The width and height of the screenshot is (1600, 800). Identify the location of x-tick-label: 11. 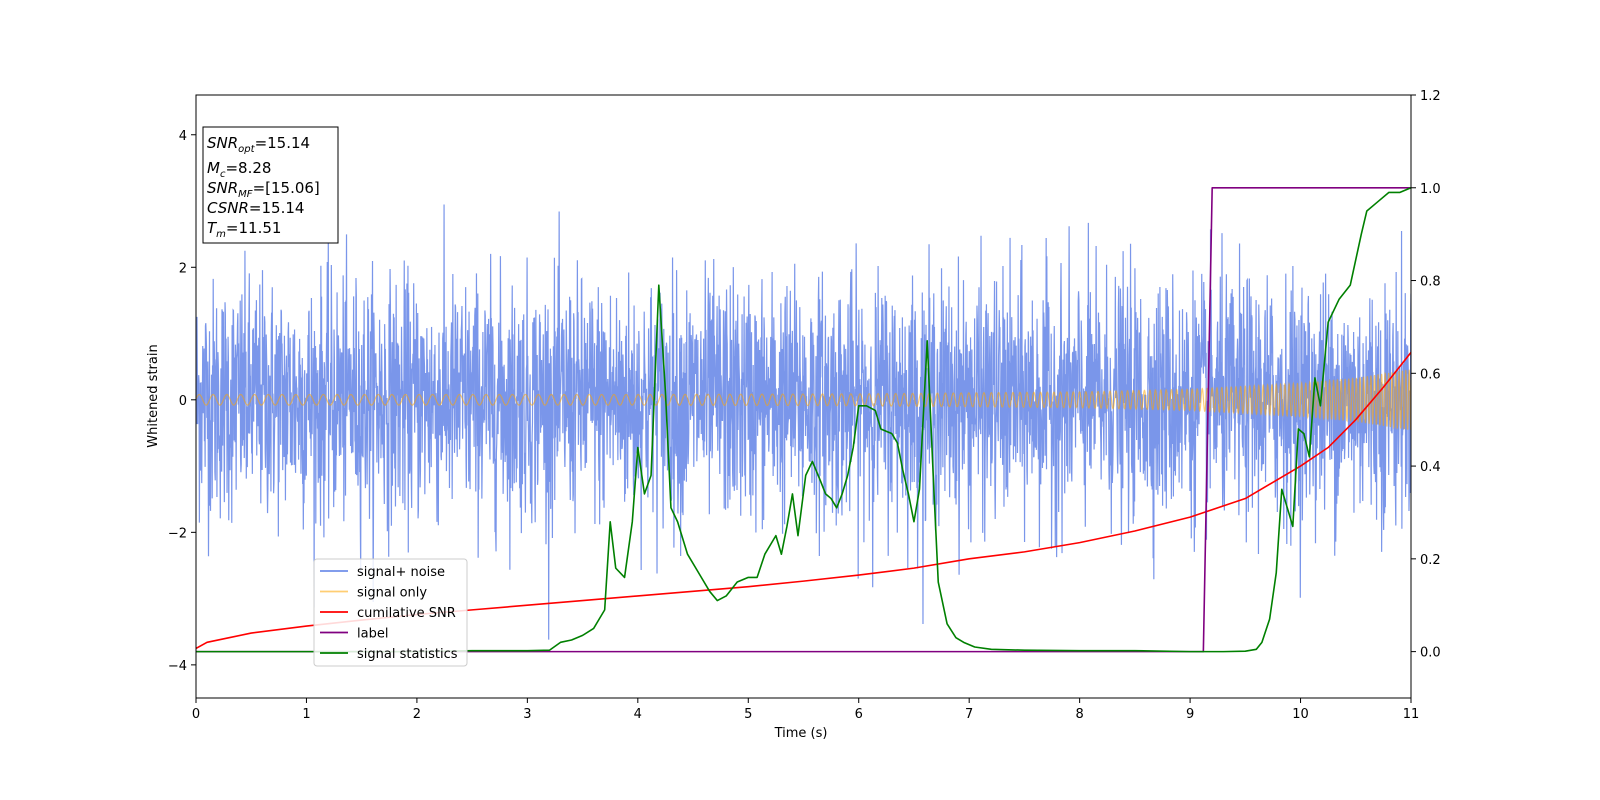
(1411, 714).